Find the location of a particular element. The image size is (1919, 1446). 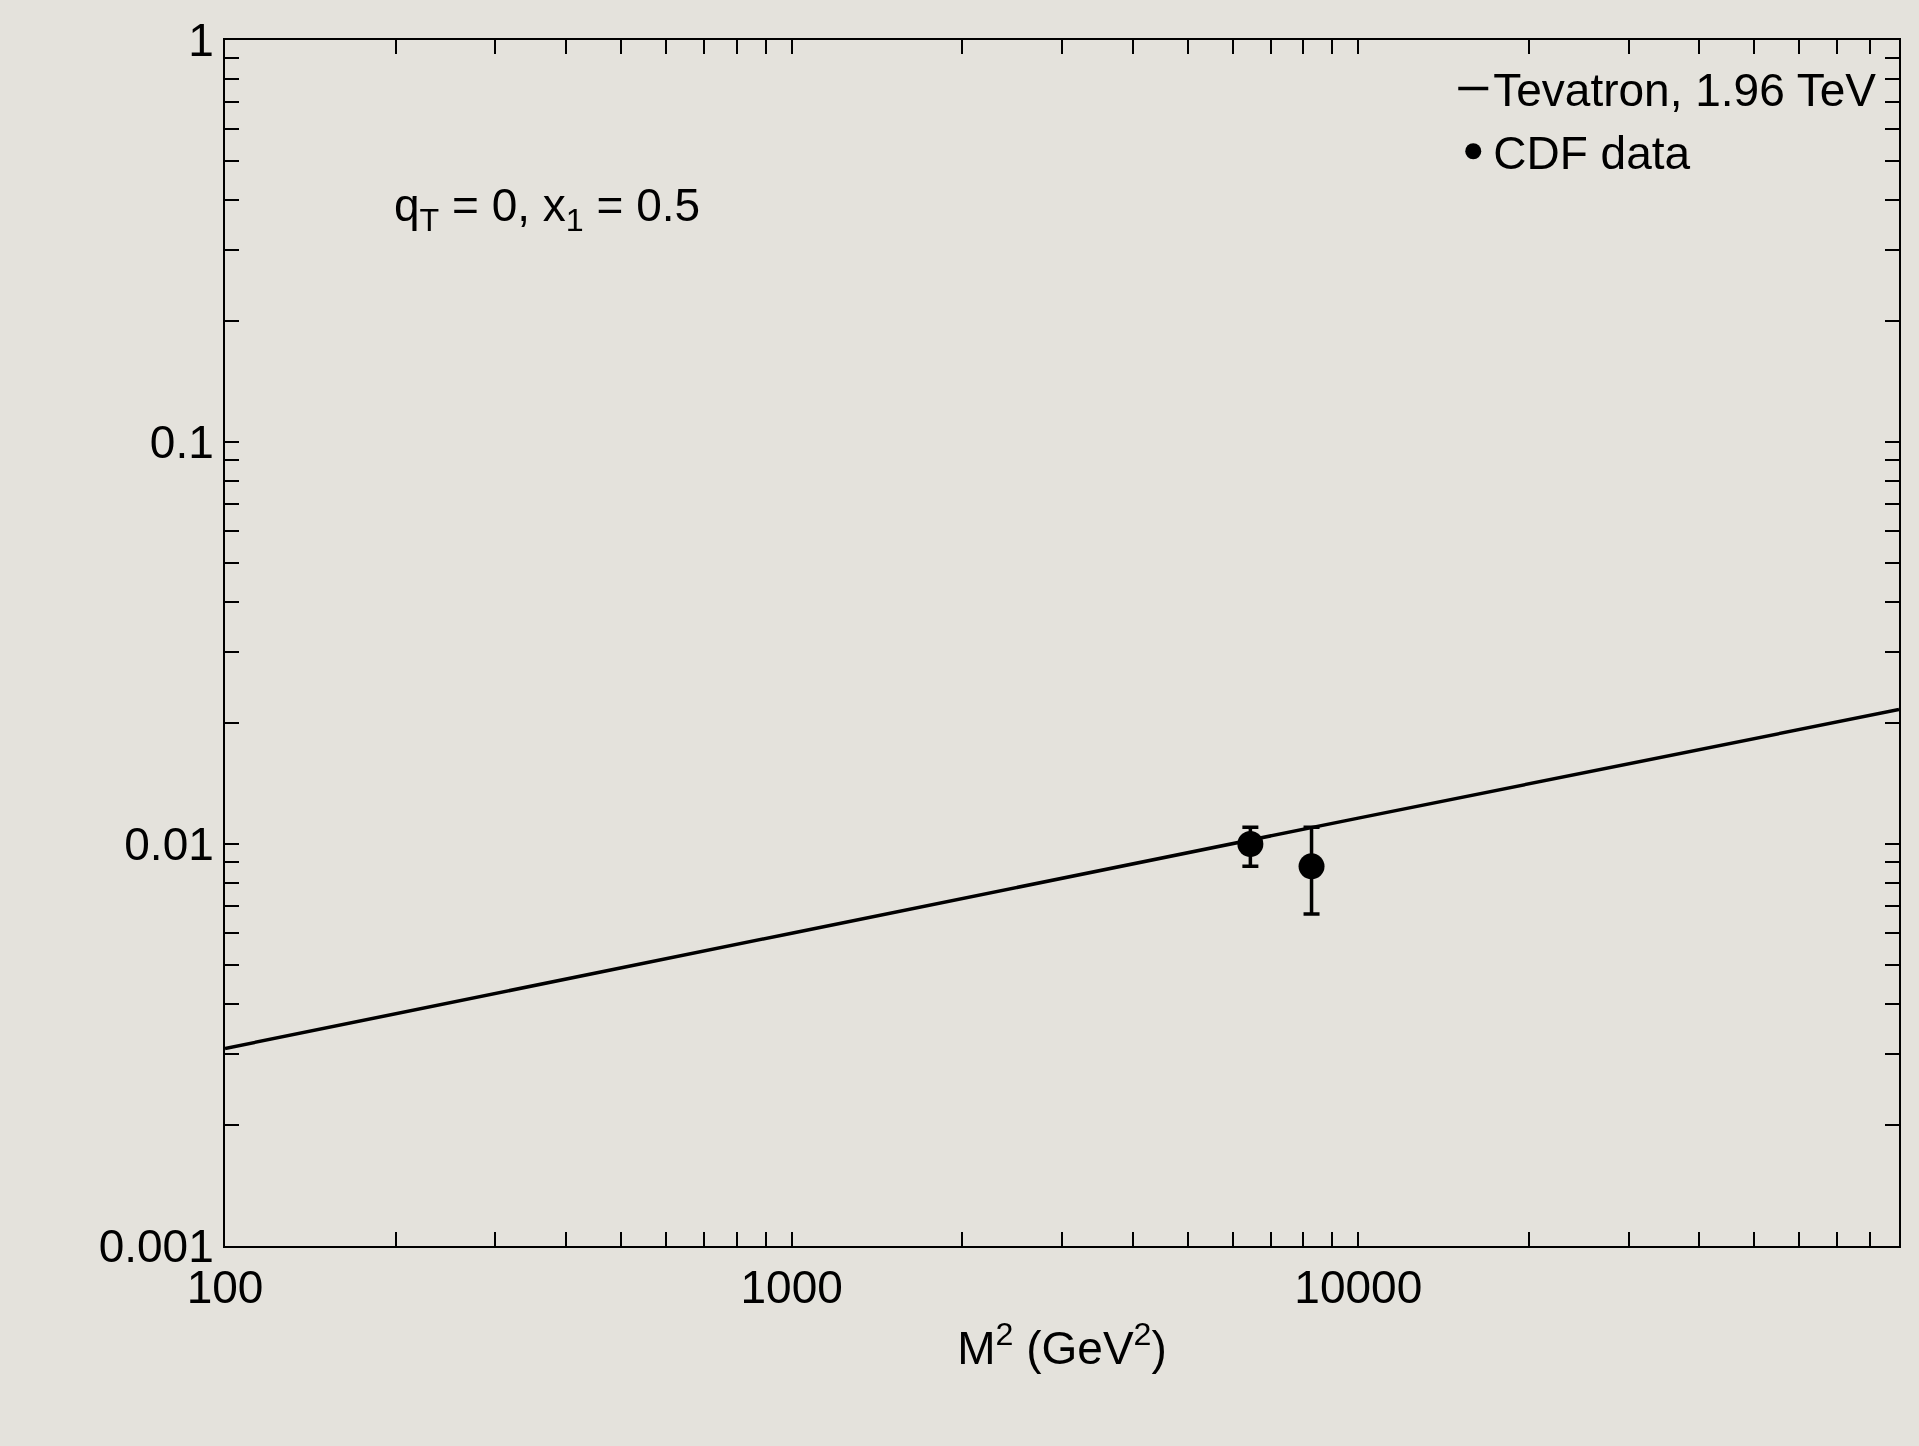

legend-label: CDF data is located at coordinates (1592, 153).